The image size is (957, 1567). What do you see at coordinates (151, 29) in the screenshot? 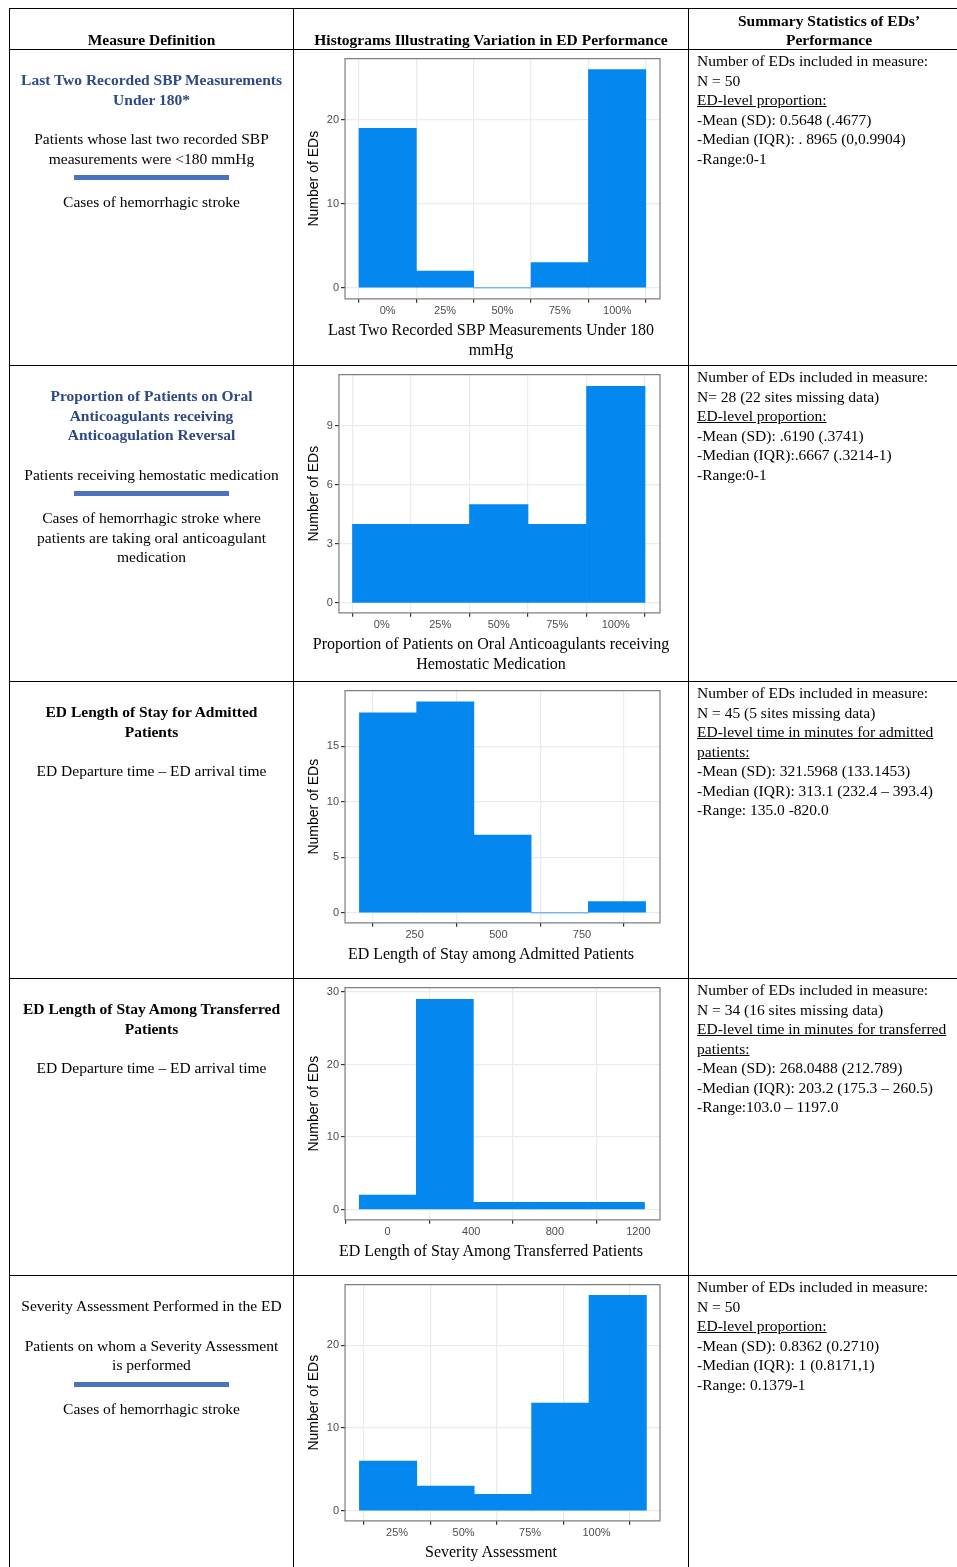
I see `text: Measure Definition` at bounding box center [151, 29].